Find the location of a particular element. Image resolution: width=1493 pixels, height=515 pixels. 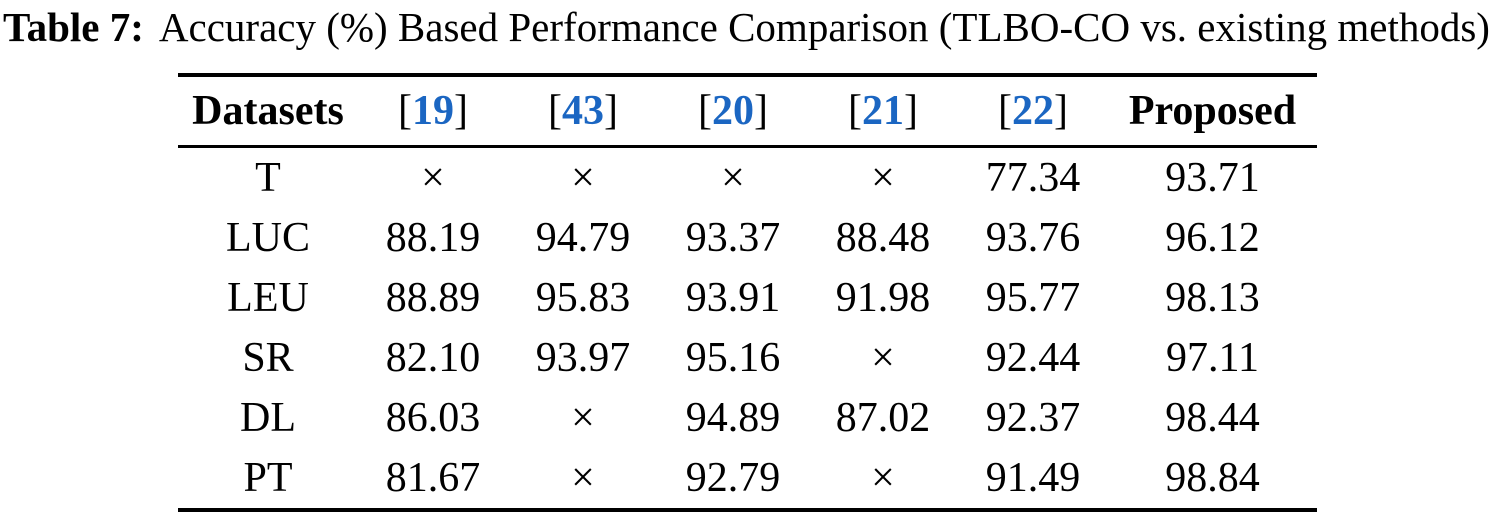

dataset-cell: LEU is located at coordinates (268, 298).